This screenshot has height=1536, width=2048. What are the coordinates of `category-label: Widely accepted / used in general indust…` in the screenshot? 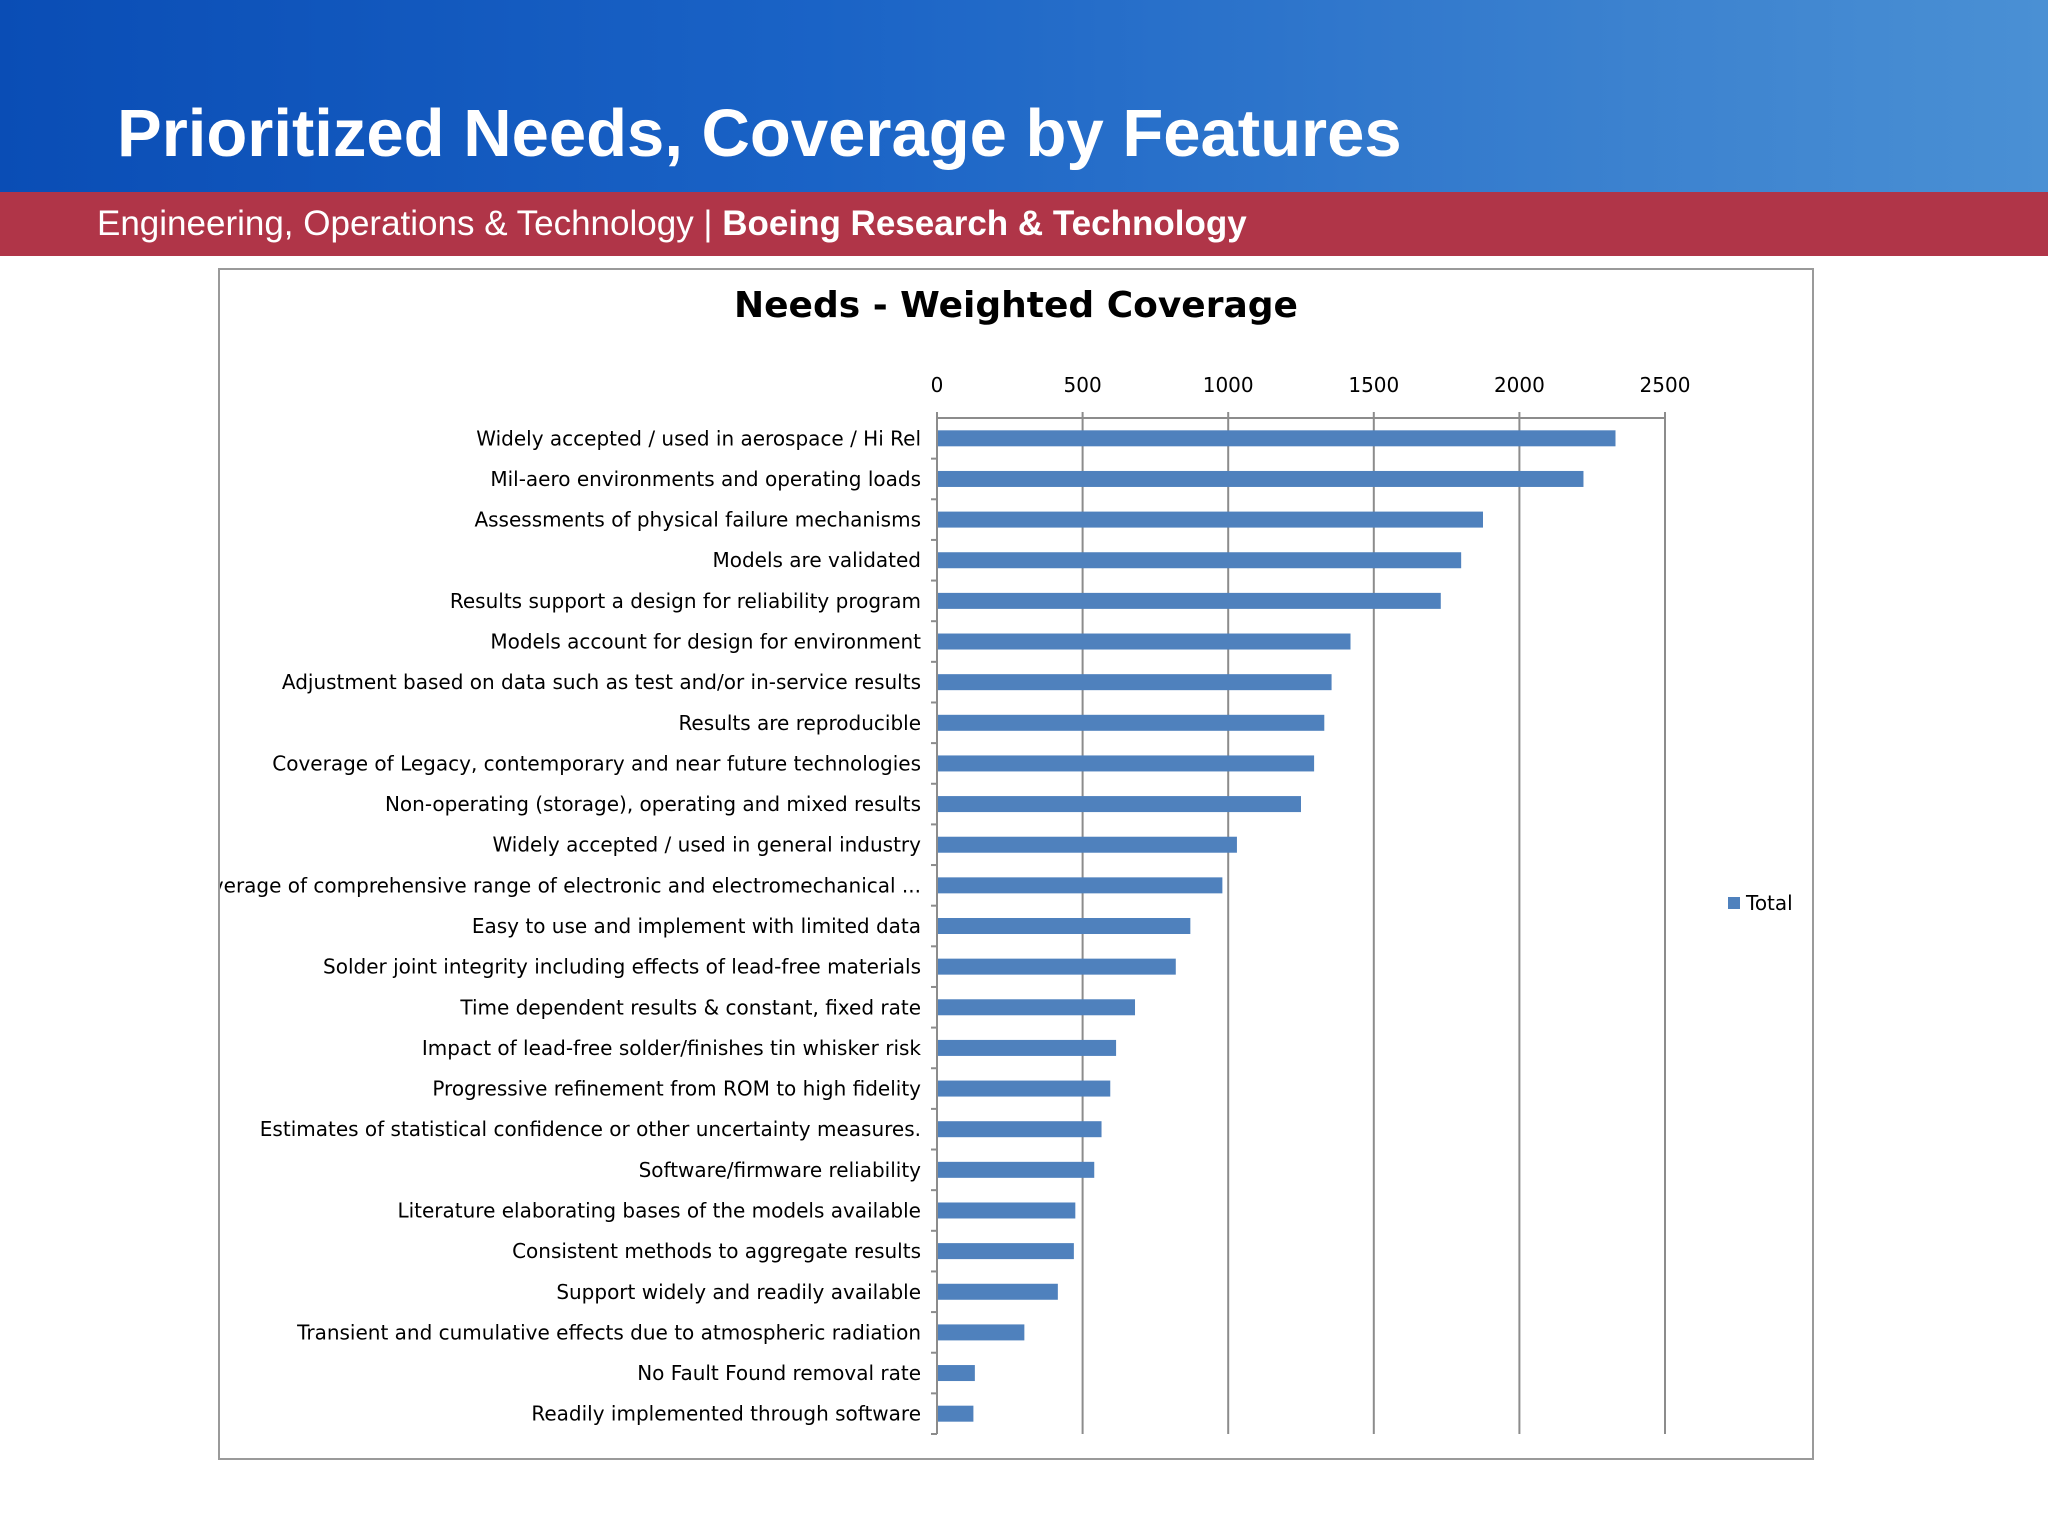 It's located at (706, 845).